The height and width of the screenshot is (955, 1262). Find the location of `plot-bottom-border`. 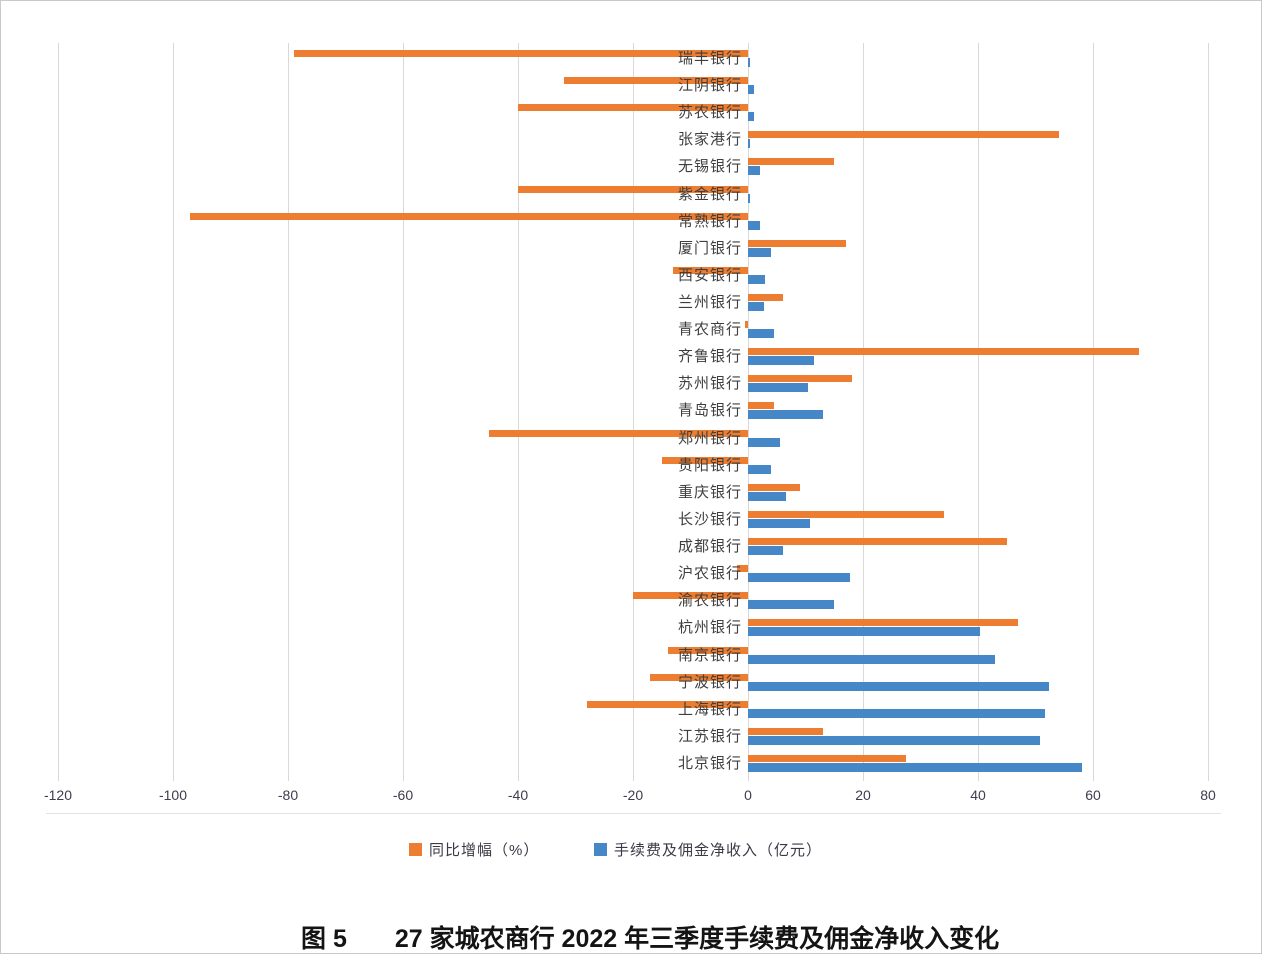

plot-bottom-border is located at coordinates (633, 813).